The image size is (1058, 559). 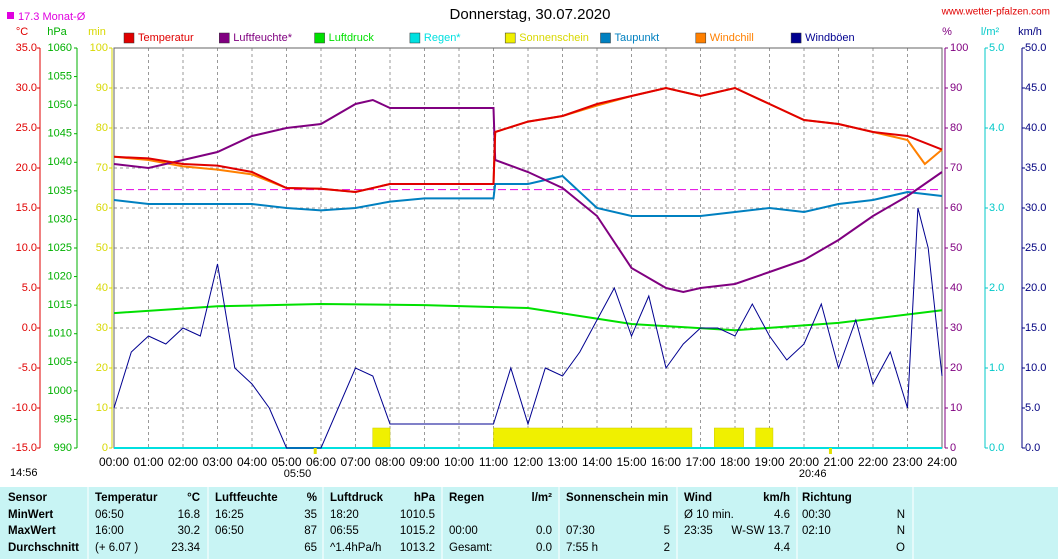 I want to click on y-tick-label: 0, so click(x=105, y=448).